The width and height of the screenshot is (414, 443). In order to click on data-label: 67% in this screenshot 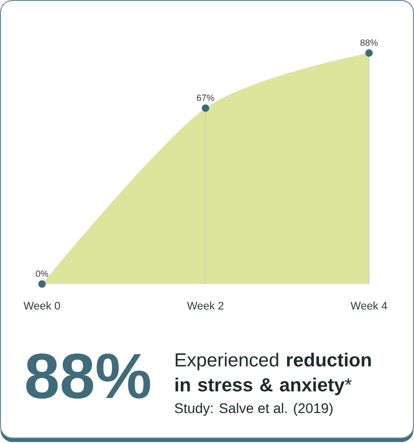, I will do `click(205, 97)`.